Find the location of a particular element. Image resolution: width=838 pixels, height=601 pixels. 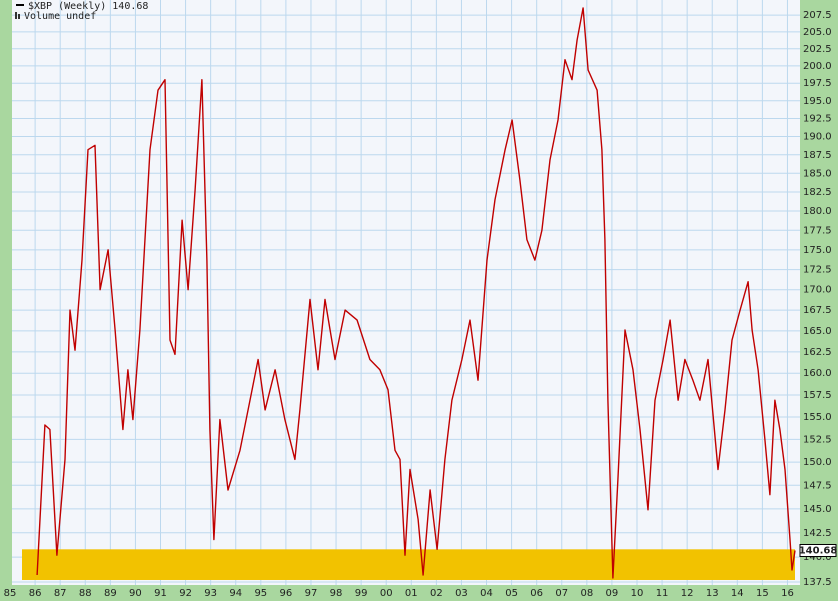

right-strip is located at coordinates (819, 292).